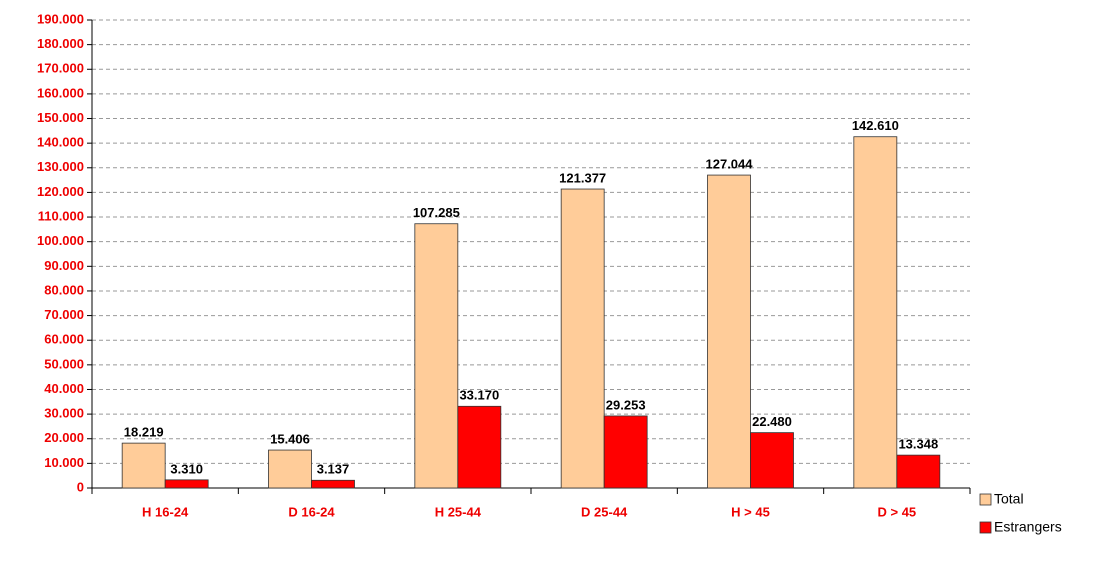 The width and height of the screenshot is (1111, 580). Describe the element at coordinates (290, 438) in the screenshot. I see `value-label: 15.406` at that location.